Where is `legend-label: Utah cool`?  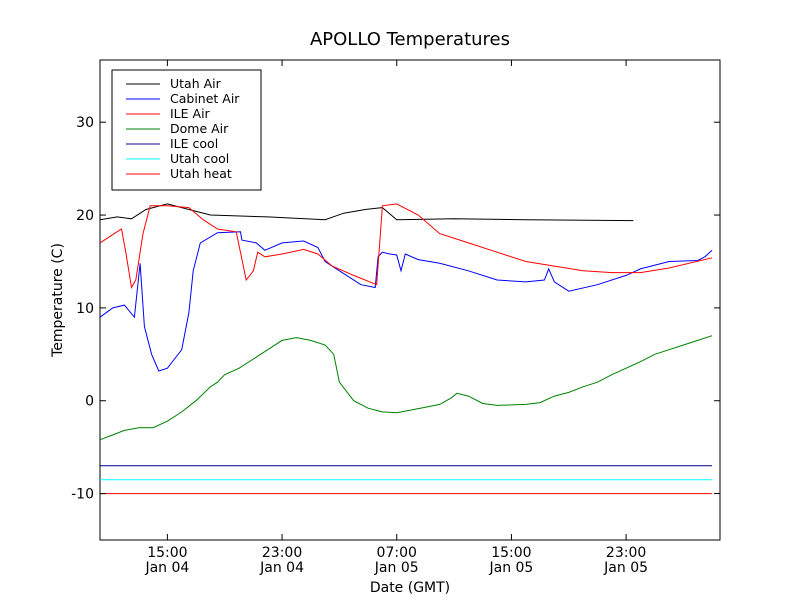
legend-label: Utah cool is located at coordinates (199, 158).